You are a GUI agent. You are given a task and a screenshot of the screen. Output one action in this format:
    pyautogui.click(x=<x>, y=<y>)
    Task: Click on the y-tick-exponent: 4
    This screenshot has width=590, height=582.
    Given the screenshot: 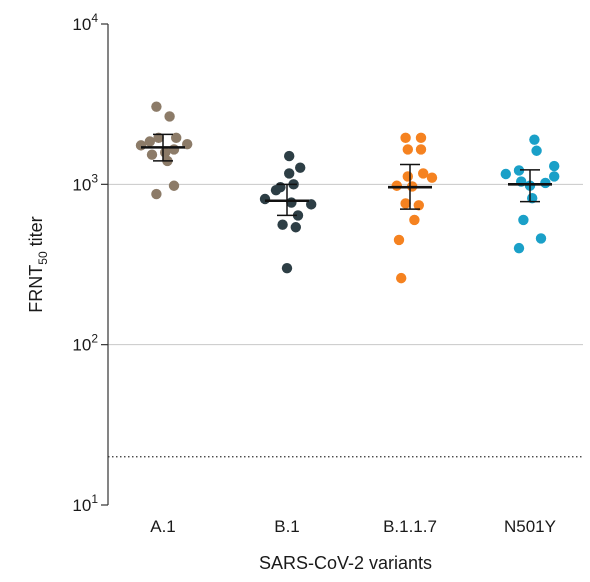 What is the action you would take?
    pyautogui.click(x=94, y=18)
    